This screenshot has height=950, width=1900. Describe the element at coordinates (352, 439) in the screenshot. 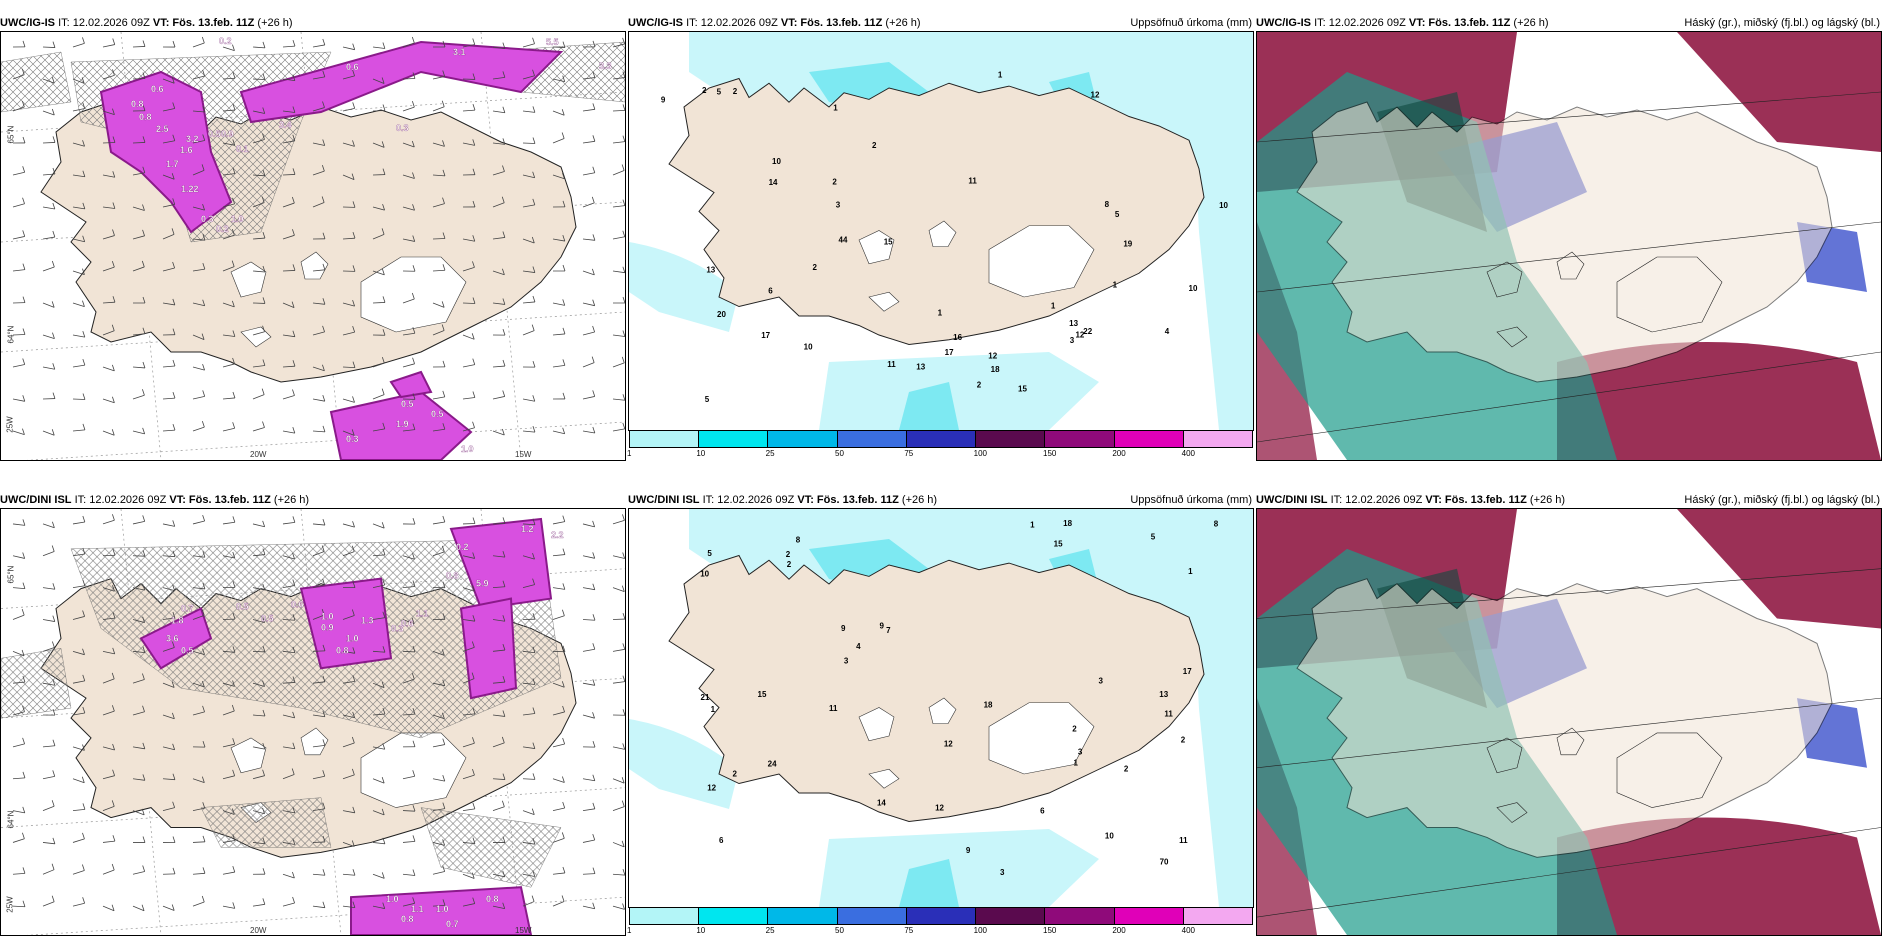

I see `precip-value-label: 0.3` at that location.